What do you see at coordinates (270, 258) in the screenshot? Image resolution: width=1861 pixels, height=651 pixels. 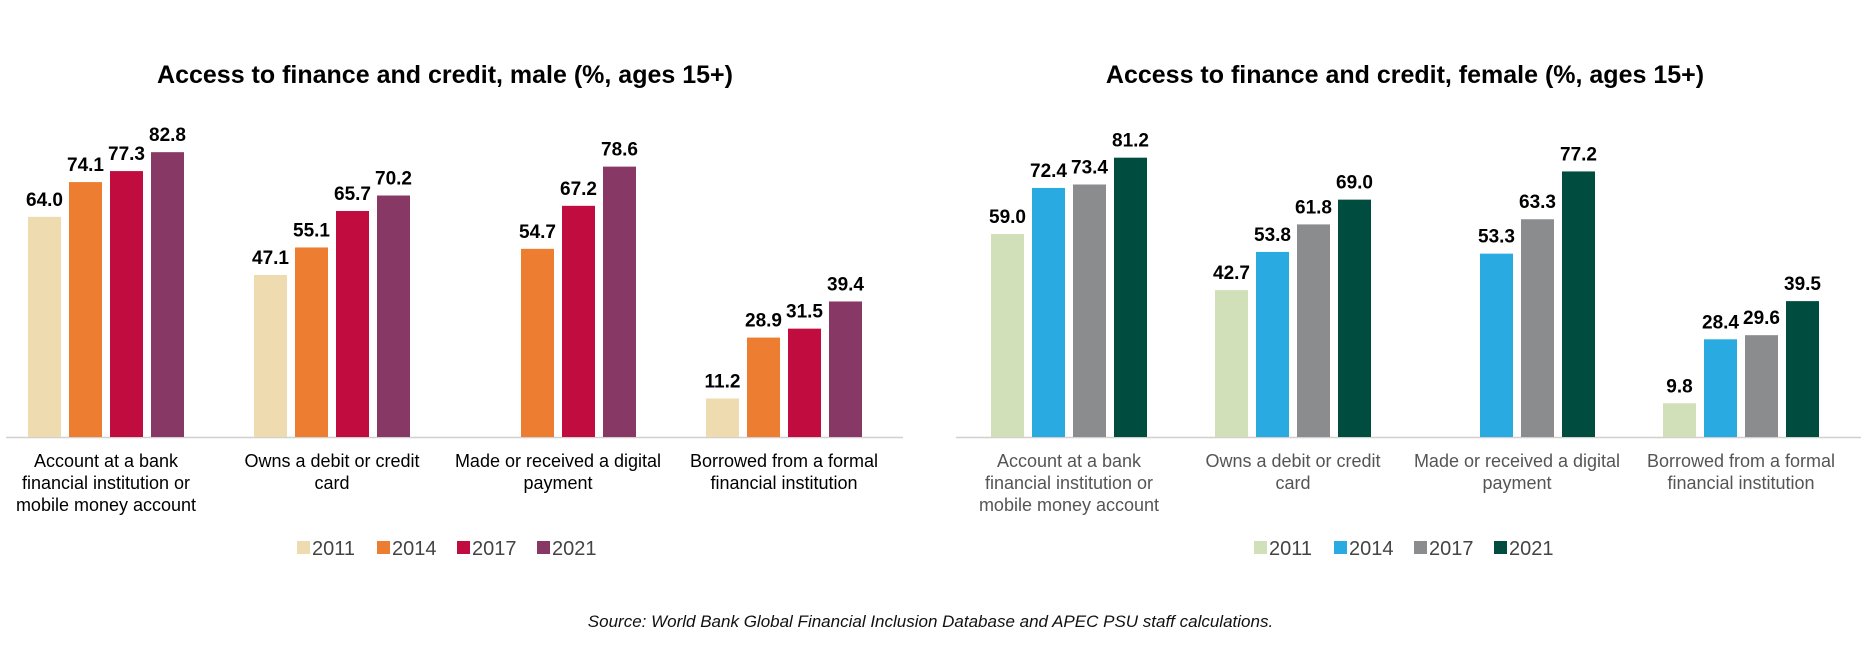 I see `data-label: 47.1` at bounding box center [270, 258].